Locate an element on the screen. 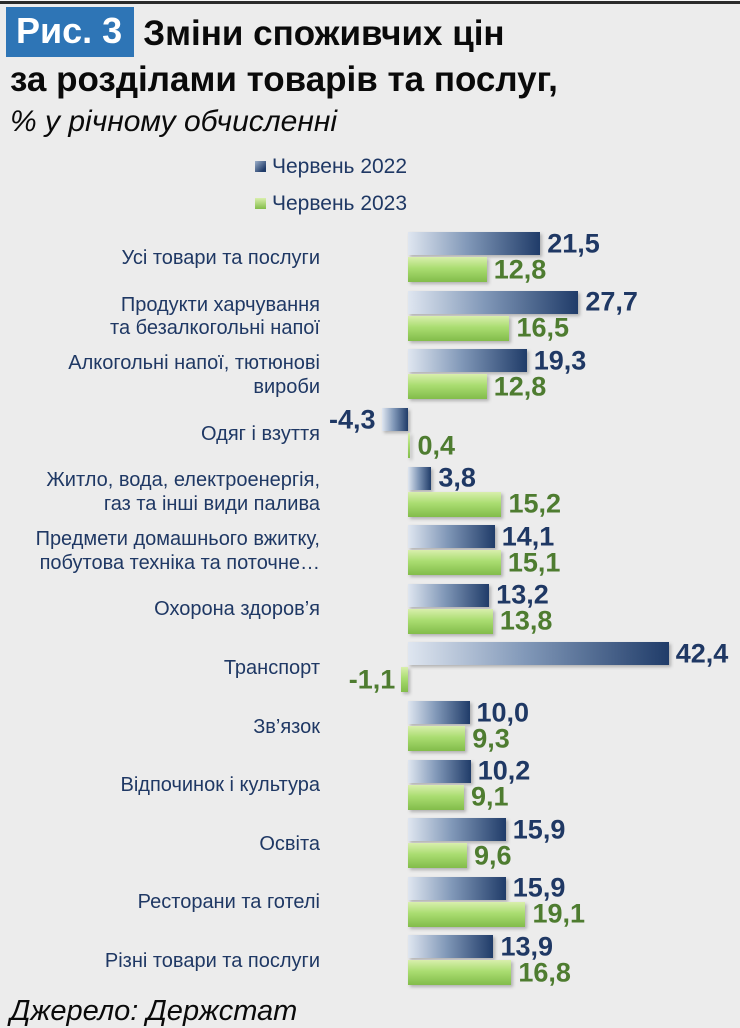  value-label-june-2023: 15,1 is located at coordinates (534, 562).